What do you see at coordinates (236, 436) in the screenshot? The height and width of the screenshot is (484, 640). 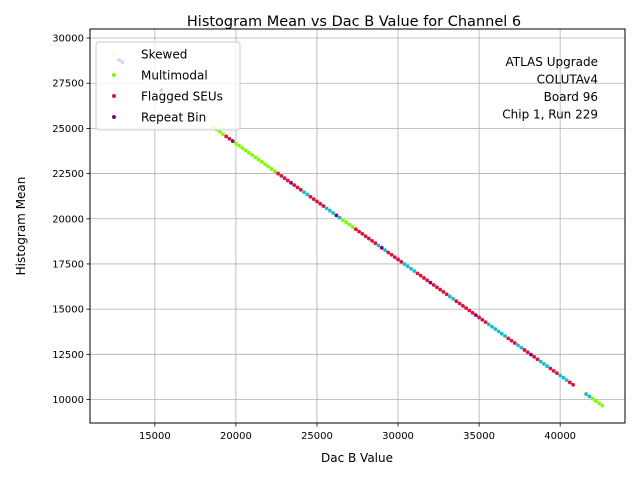 I see `x-tick-label: 20000` at bounding box center [236, 436].